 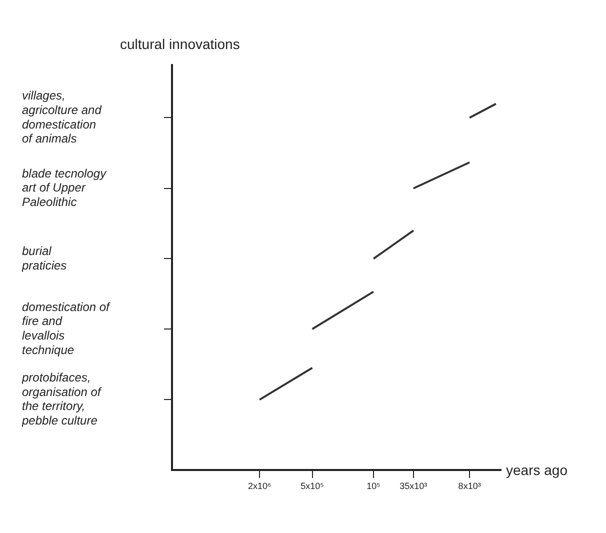 What do you see at coordinates (65, 188) in the screenshot?
I see `text: blade tecnology art of Upper Paleolithic` at bounding box center [65, 188].